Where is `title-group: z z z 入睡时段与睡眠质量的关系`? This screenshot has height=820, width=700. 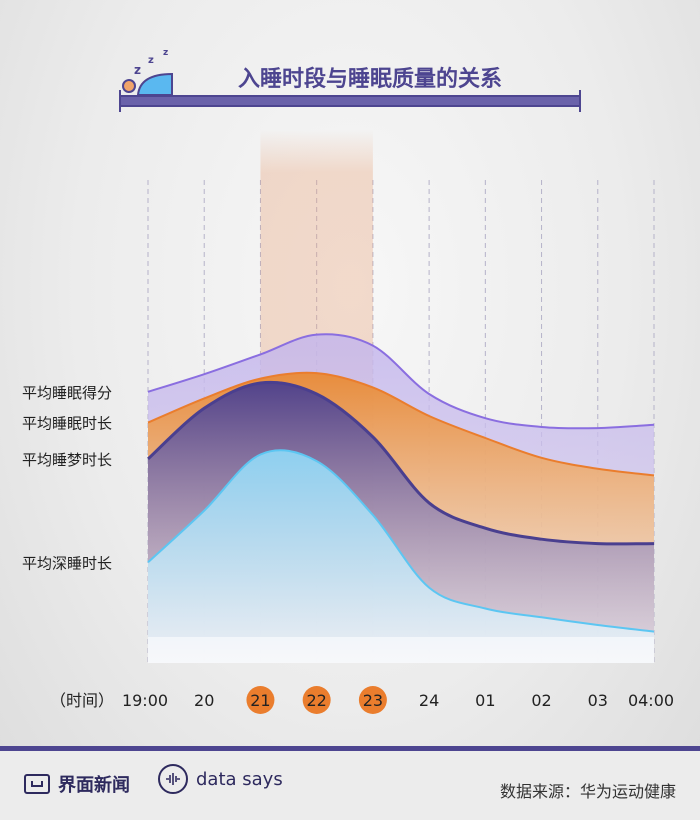 title-group: z z z 入睡时段与睡眠质量的关系 is located at coordinates (350, 80).